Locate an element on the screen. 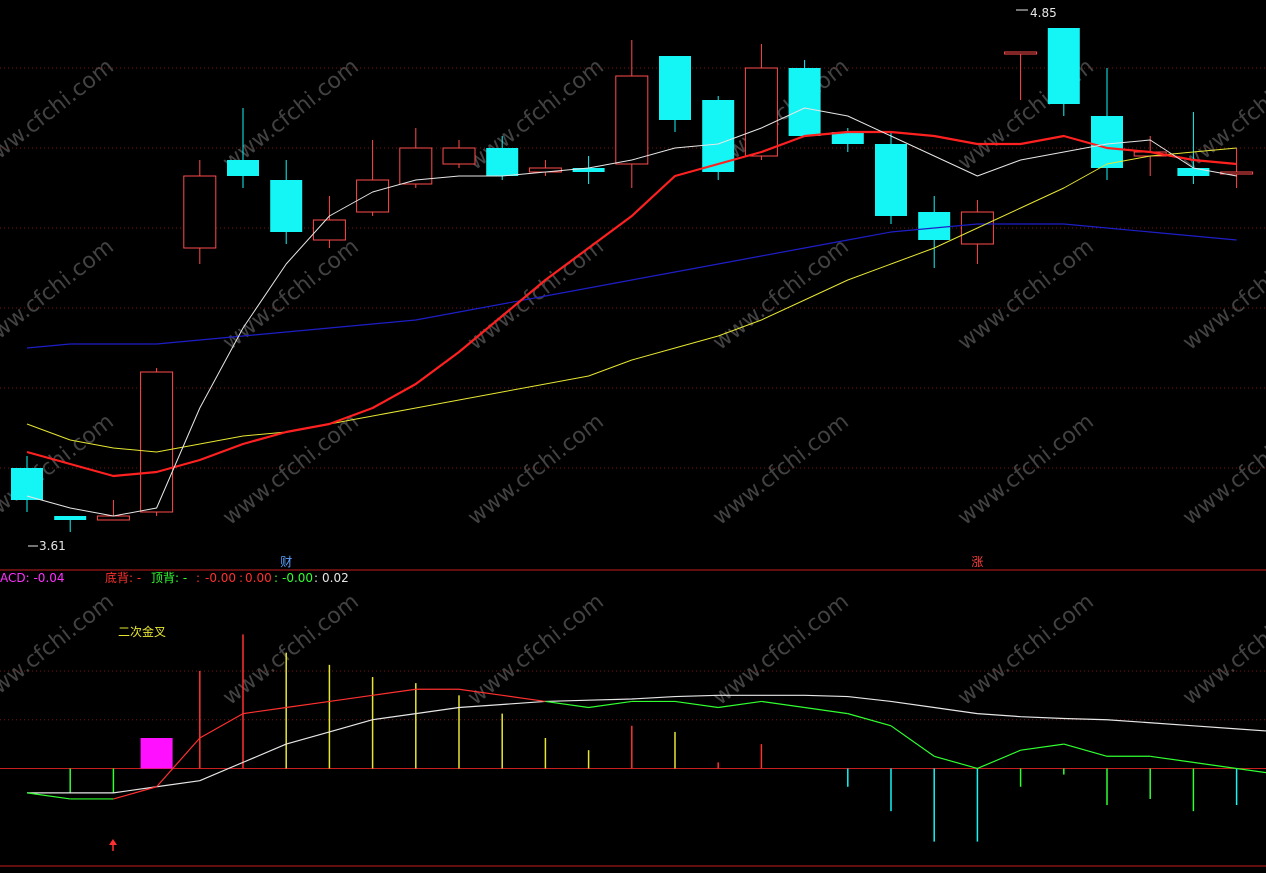  signal-marker: 涨 is located at coordinates (977, 561).